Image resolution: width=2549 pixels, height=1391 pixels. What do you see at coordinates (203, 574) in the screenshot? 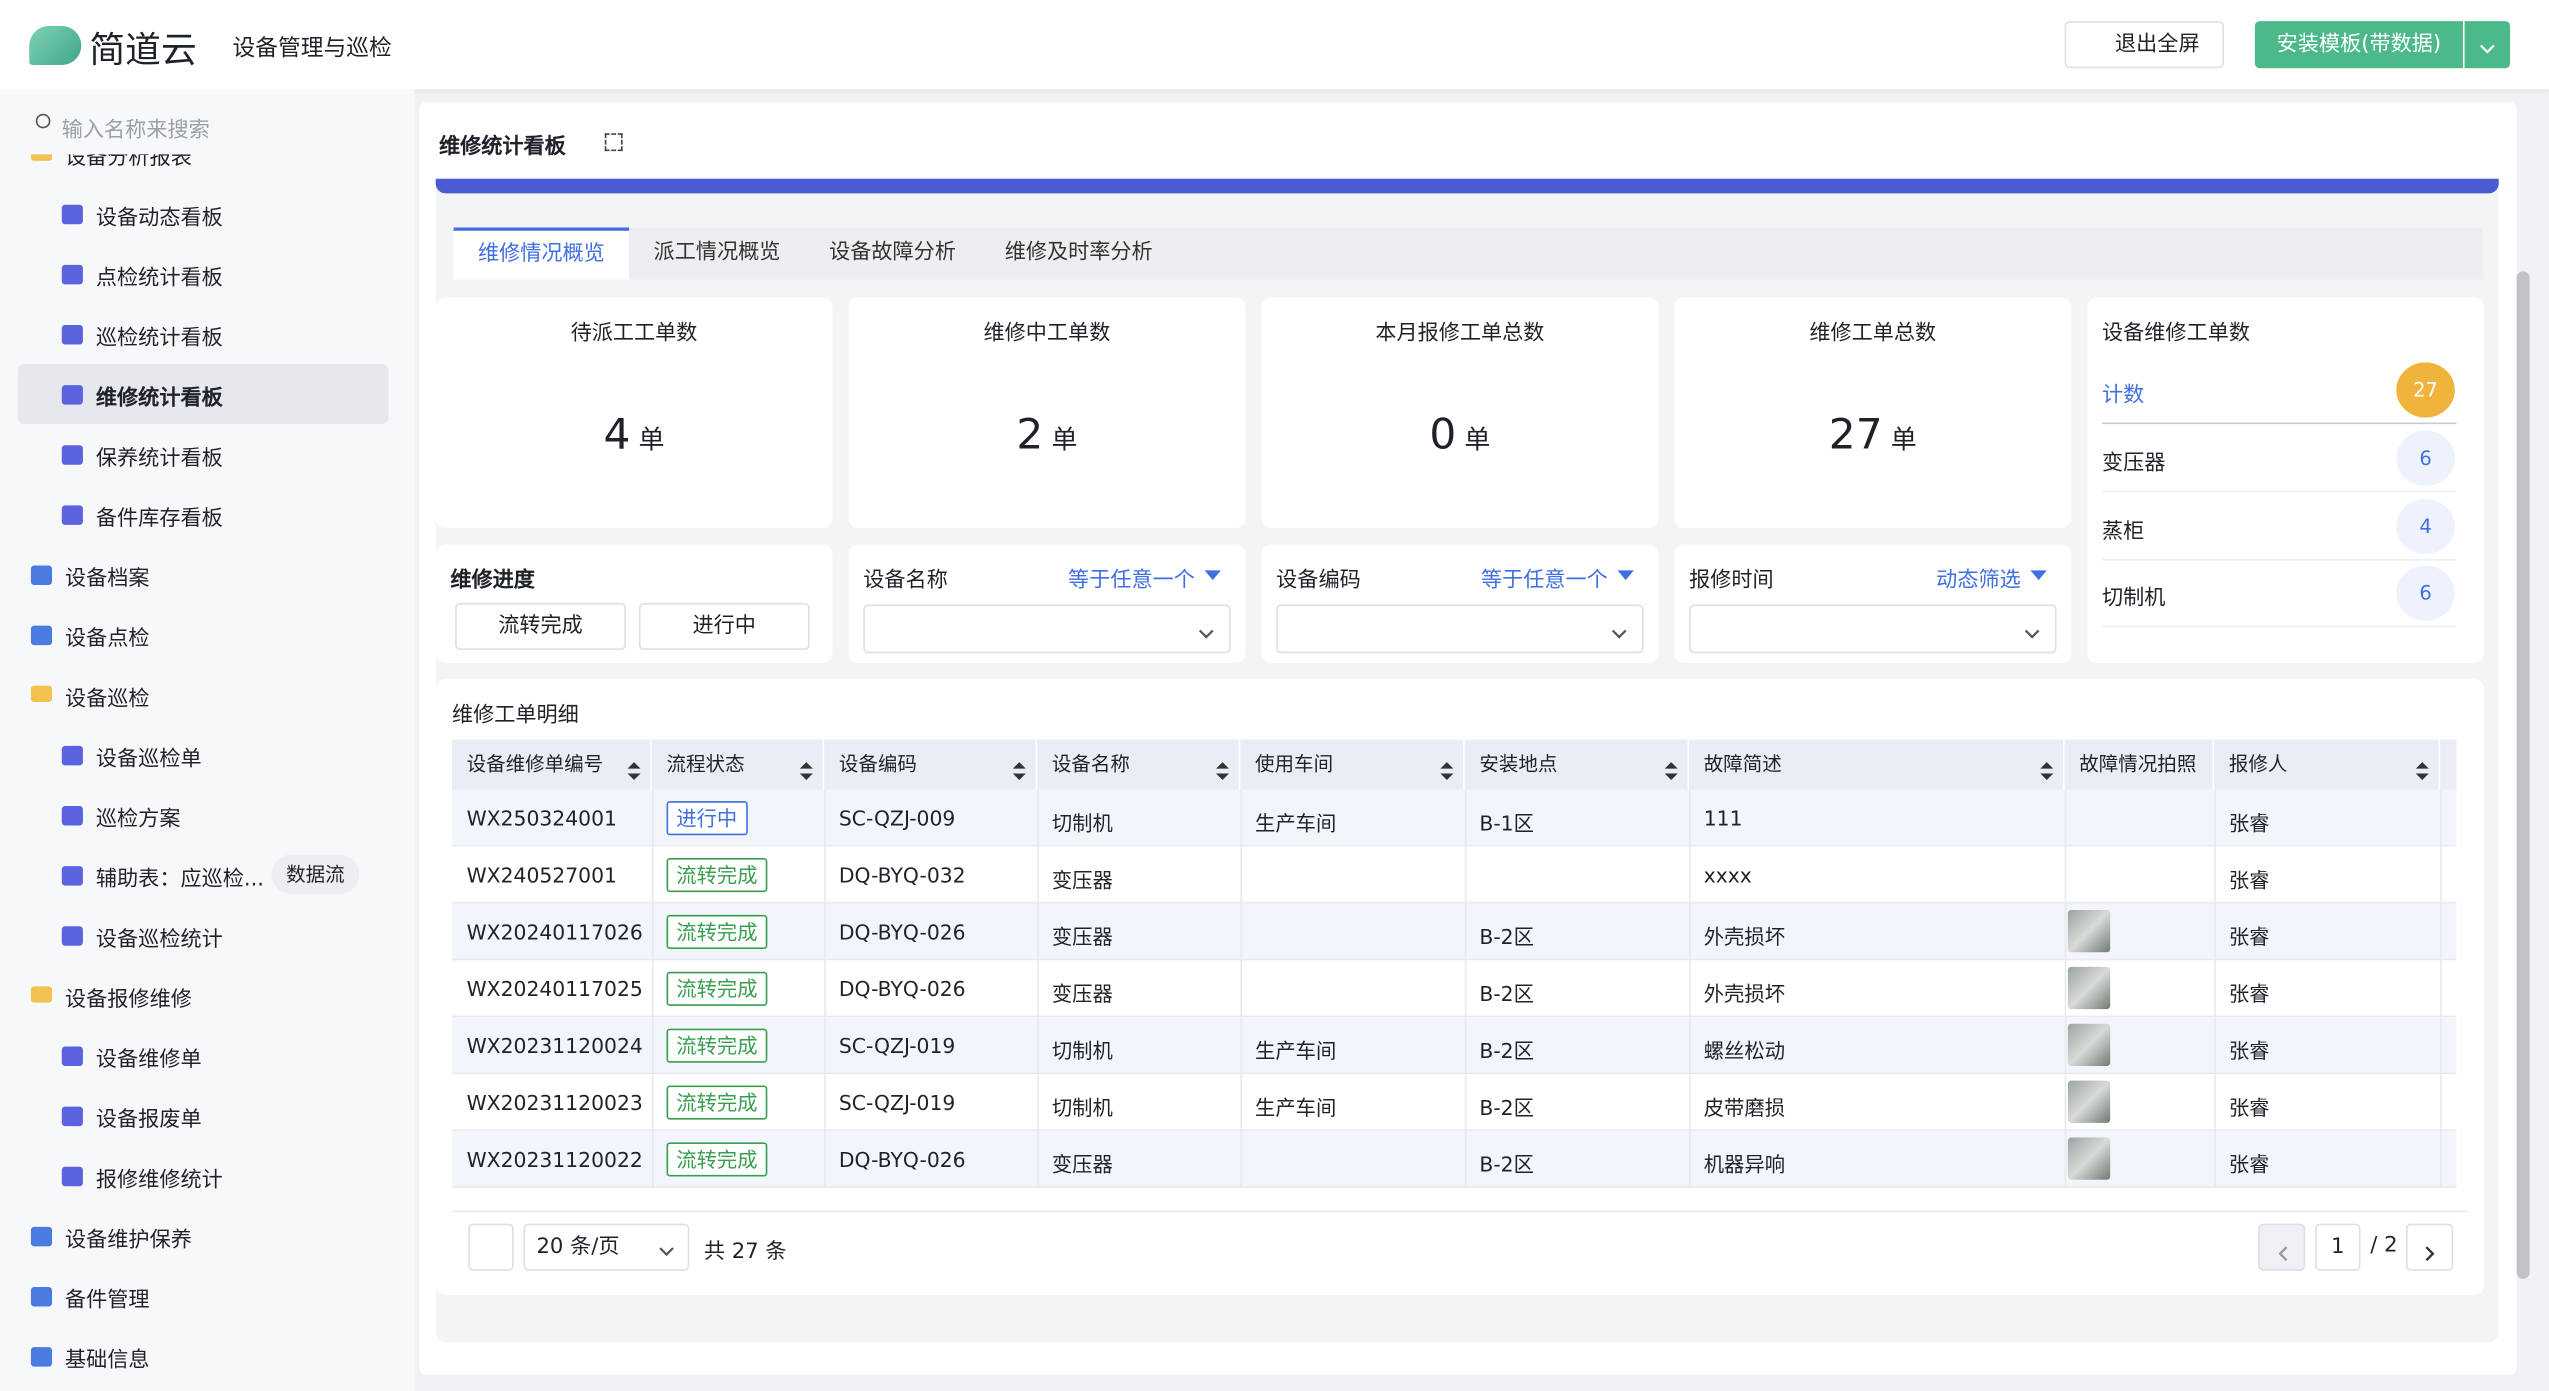
I see `nav-item: 设备档案` at bounding box center [203, 574].